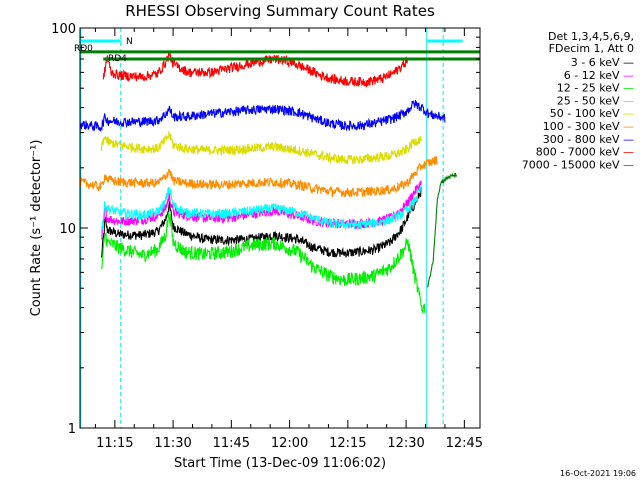 The height and width of the screenshot is (480, 640). Describe the element at coordinates (585, 152) in the screenshot. I see `legend-entry-8: 800 - 7000 keV —` at that location.